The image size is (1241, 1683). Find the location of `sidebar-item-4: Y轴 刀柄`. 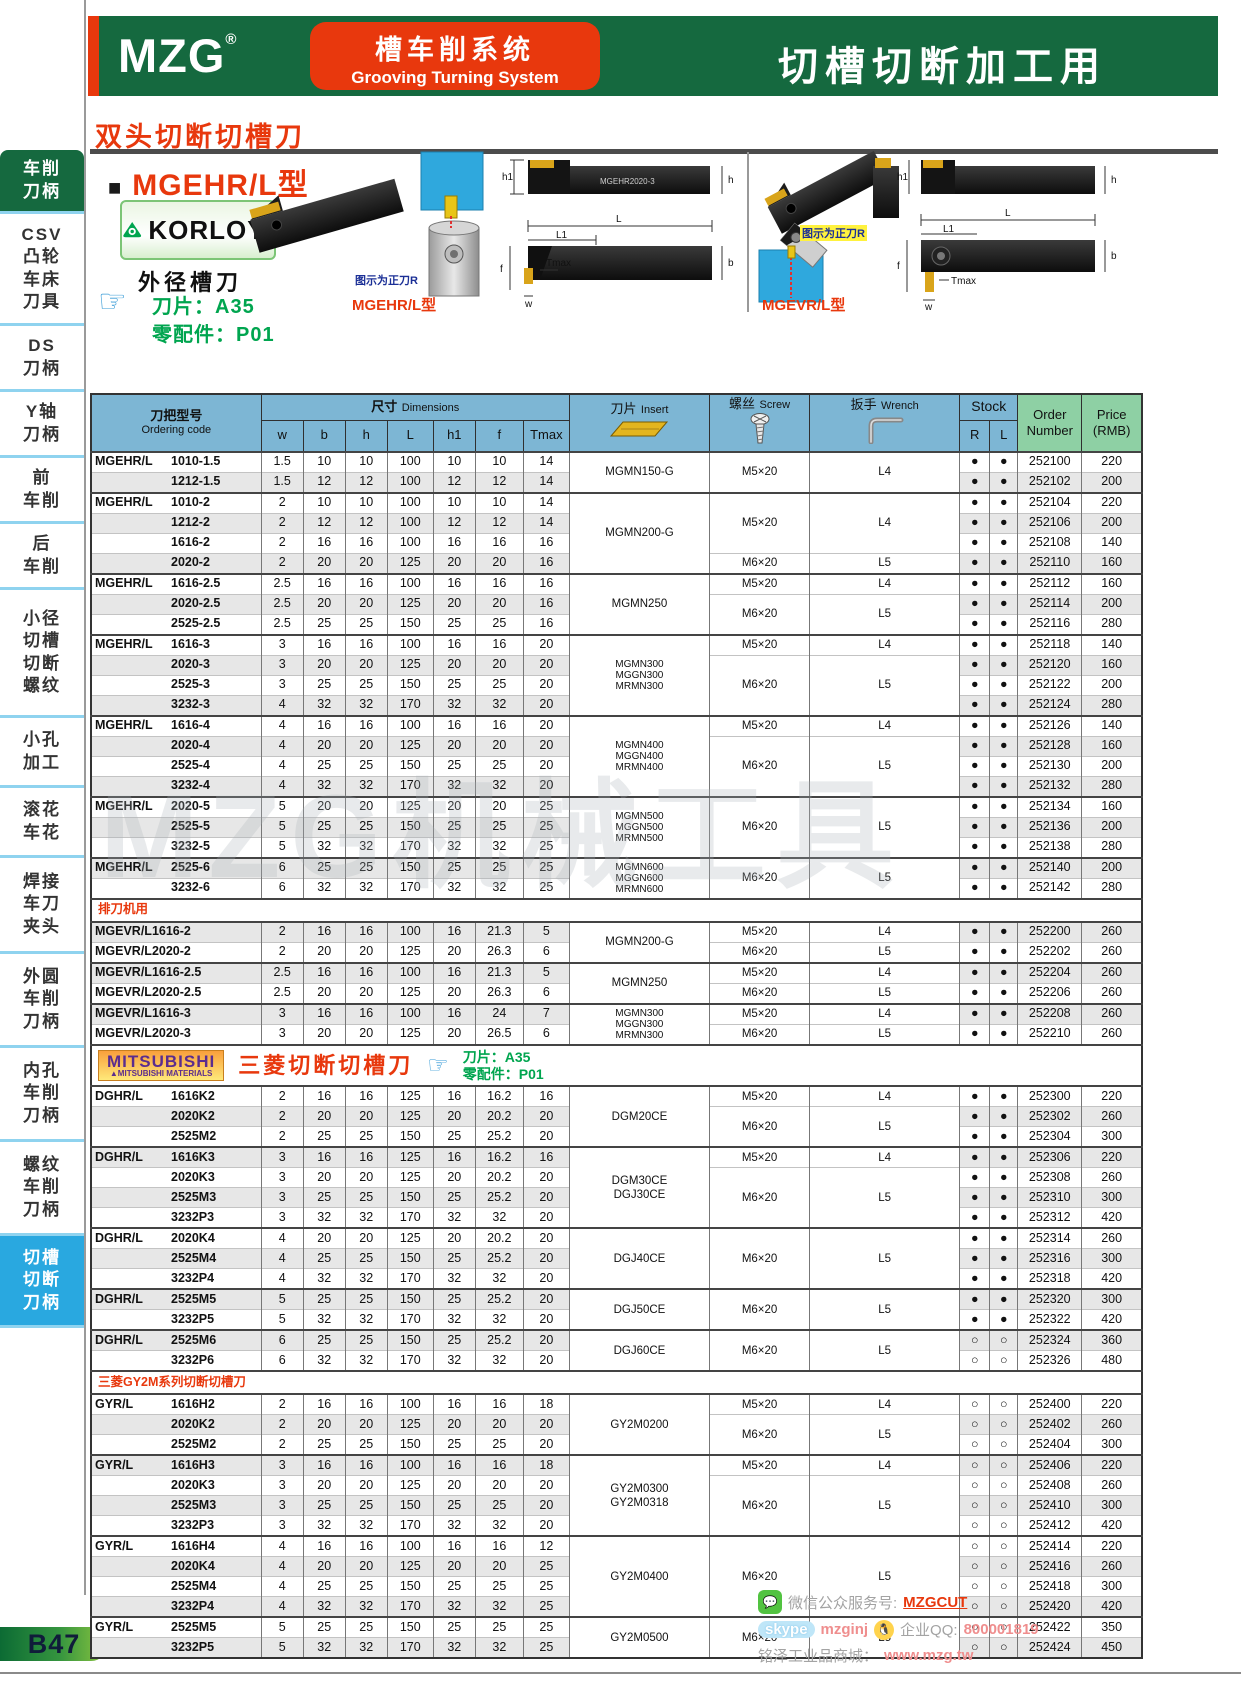

sidebar-item-4: Y轴 刀柄 is located at coordinates (42, 425).